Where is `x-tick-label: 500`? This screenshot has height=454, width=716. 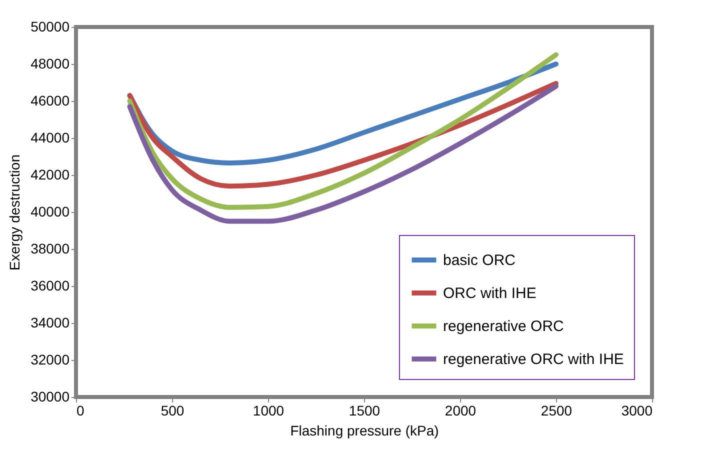
x-tick-label: 500 is located at coordinates (172, 410).